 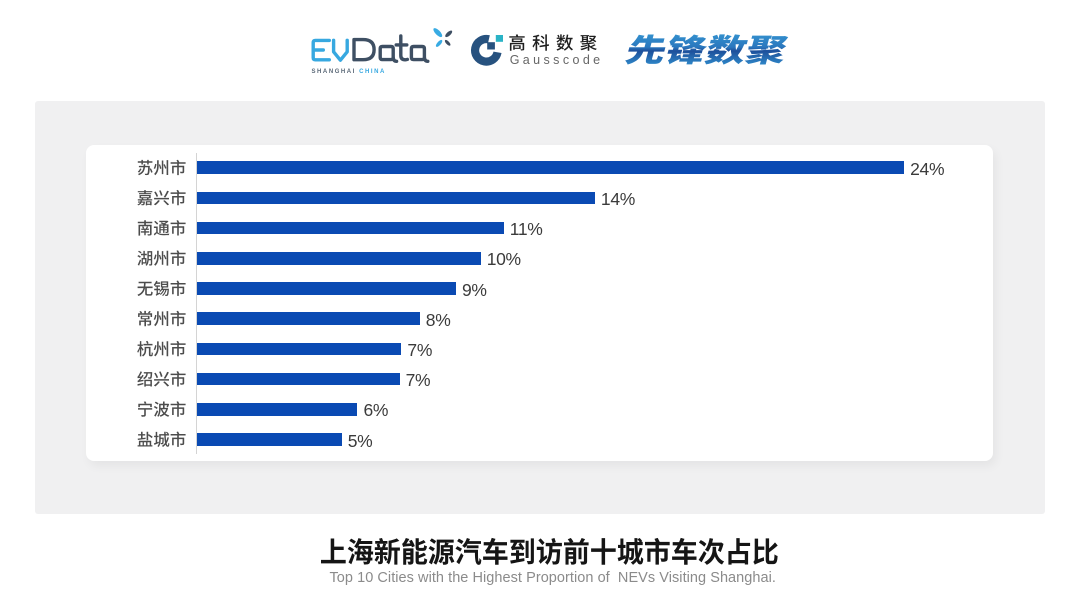 I want to click on svg-text: Gausscode, so click(x=557, y=60).